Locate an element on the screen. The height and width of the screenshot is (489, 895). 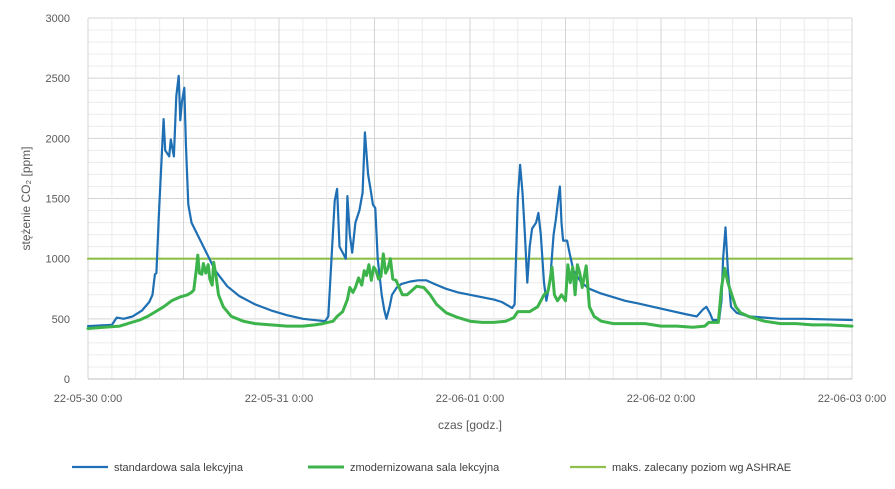
legend-label: zmodernizowana sala lekcyjna is located at coordinates (425, 468).